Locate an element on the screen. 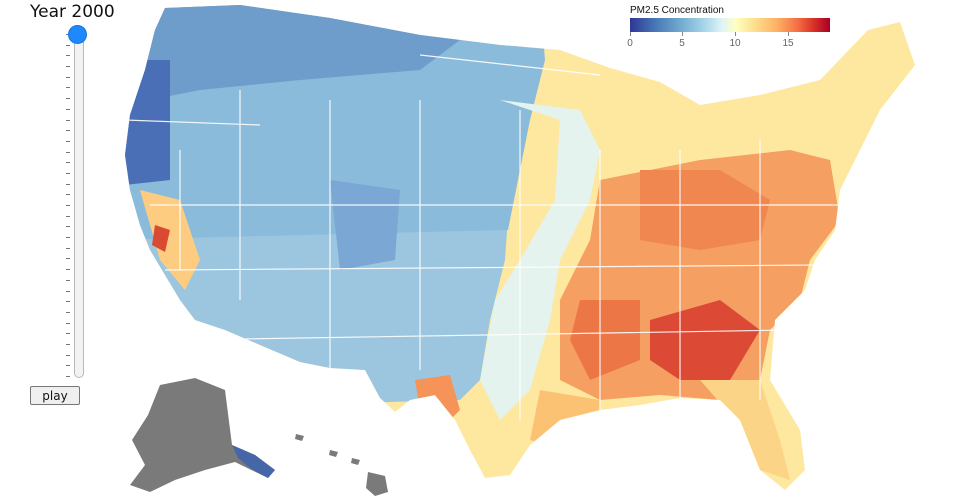 Image resolution: width=960 pixels, height=500 pixels. legend-color-bar is located at coordinates (730, 25).